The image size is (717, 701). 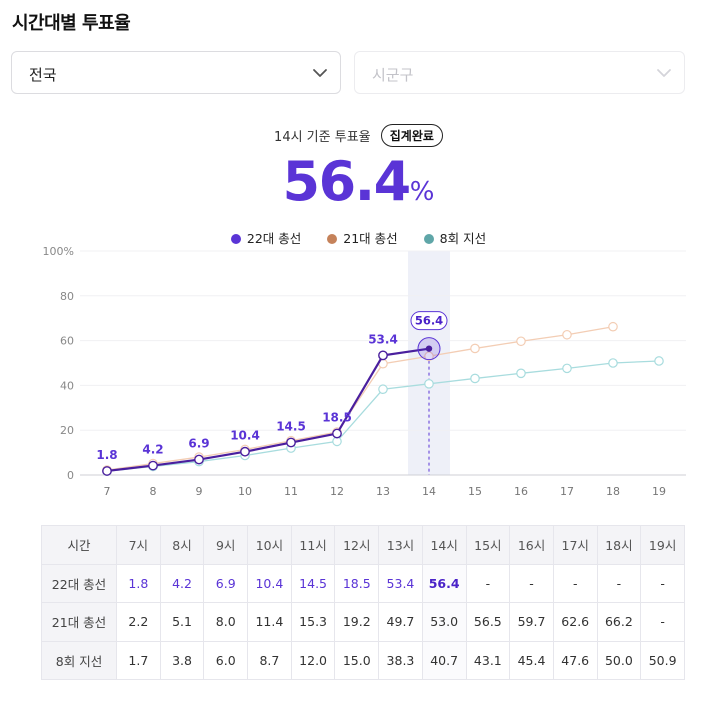 I want to click on data-label: 6.9, so click(x=198, y=444).